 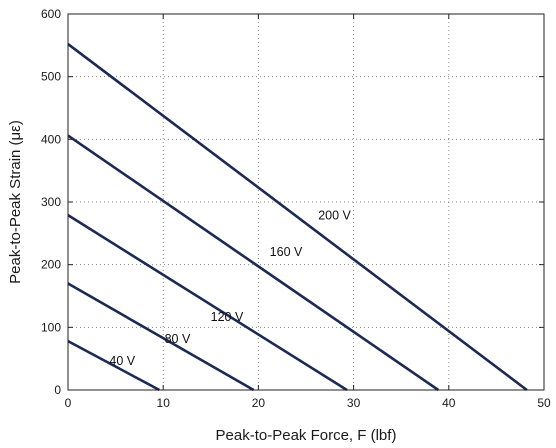 I want to click on x-tick-label: 30, so click(x=354, y=403).